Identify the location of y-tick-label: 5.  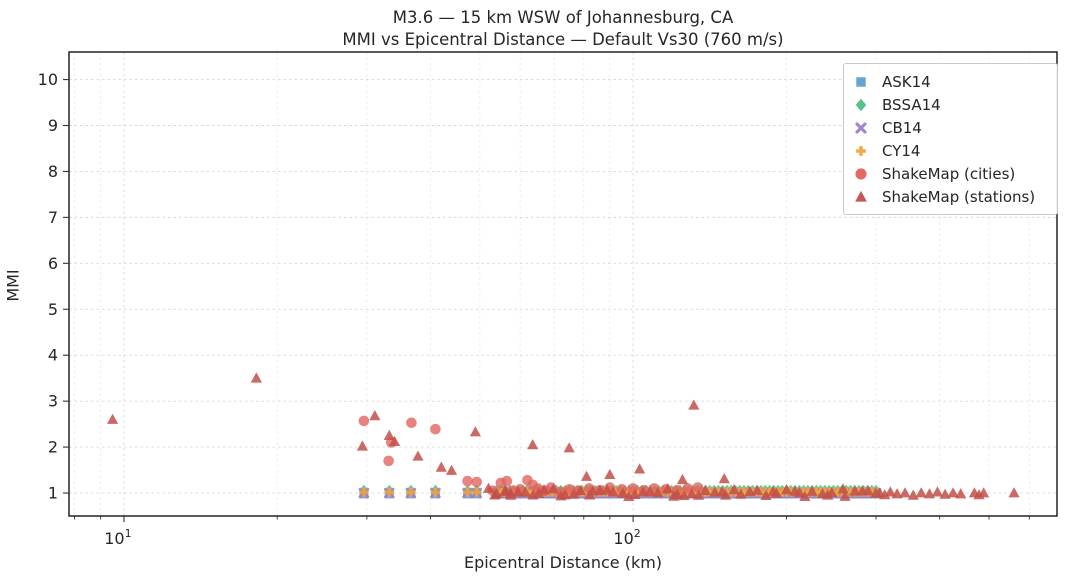
(53, 309).